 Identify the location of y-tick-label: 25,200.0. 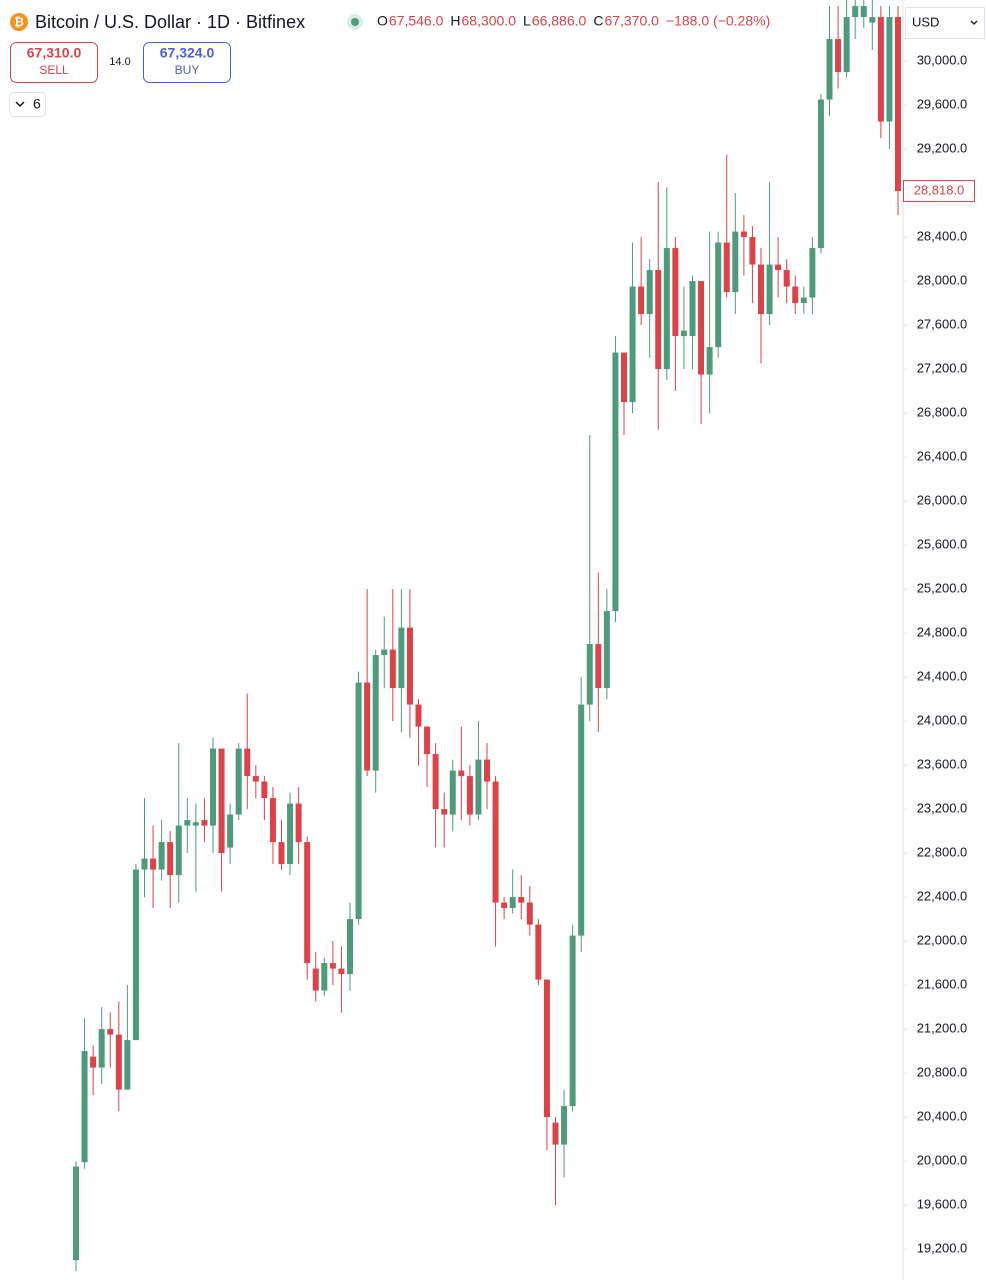
(942, 588).